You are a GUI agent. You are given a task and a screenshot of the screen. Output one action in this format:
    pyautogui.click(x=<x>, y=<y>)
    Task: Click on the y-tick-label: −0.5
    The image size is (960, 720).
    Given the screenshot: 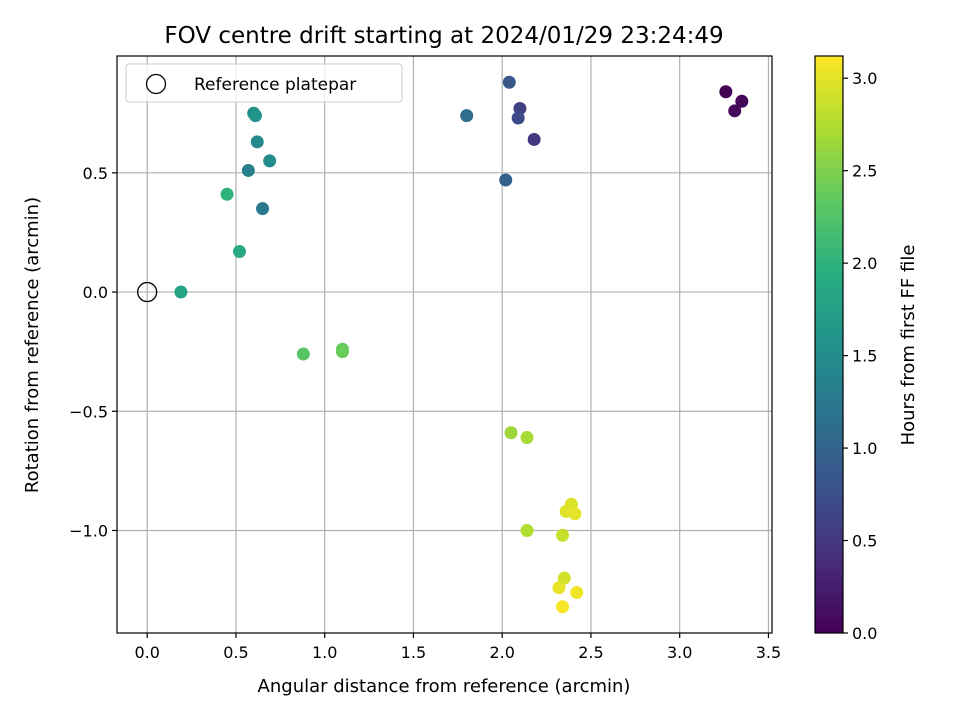 What is the action you would take?
    pyautogui.click(x=88, y=411)
    